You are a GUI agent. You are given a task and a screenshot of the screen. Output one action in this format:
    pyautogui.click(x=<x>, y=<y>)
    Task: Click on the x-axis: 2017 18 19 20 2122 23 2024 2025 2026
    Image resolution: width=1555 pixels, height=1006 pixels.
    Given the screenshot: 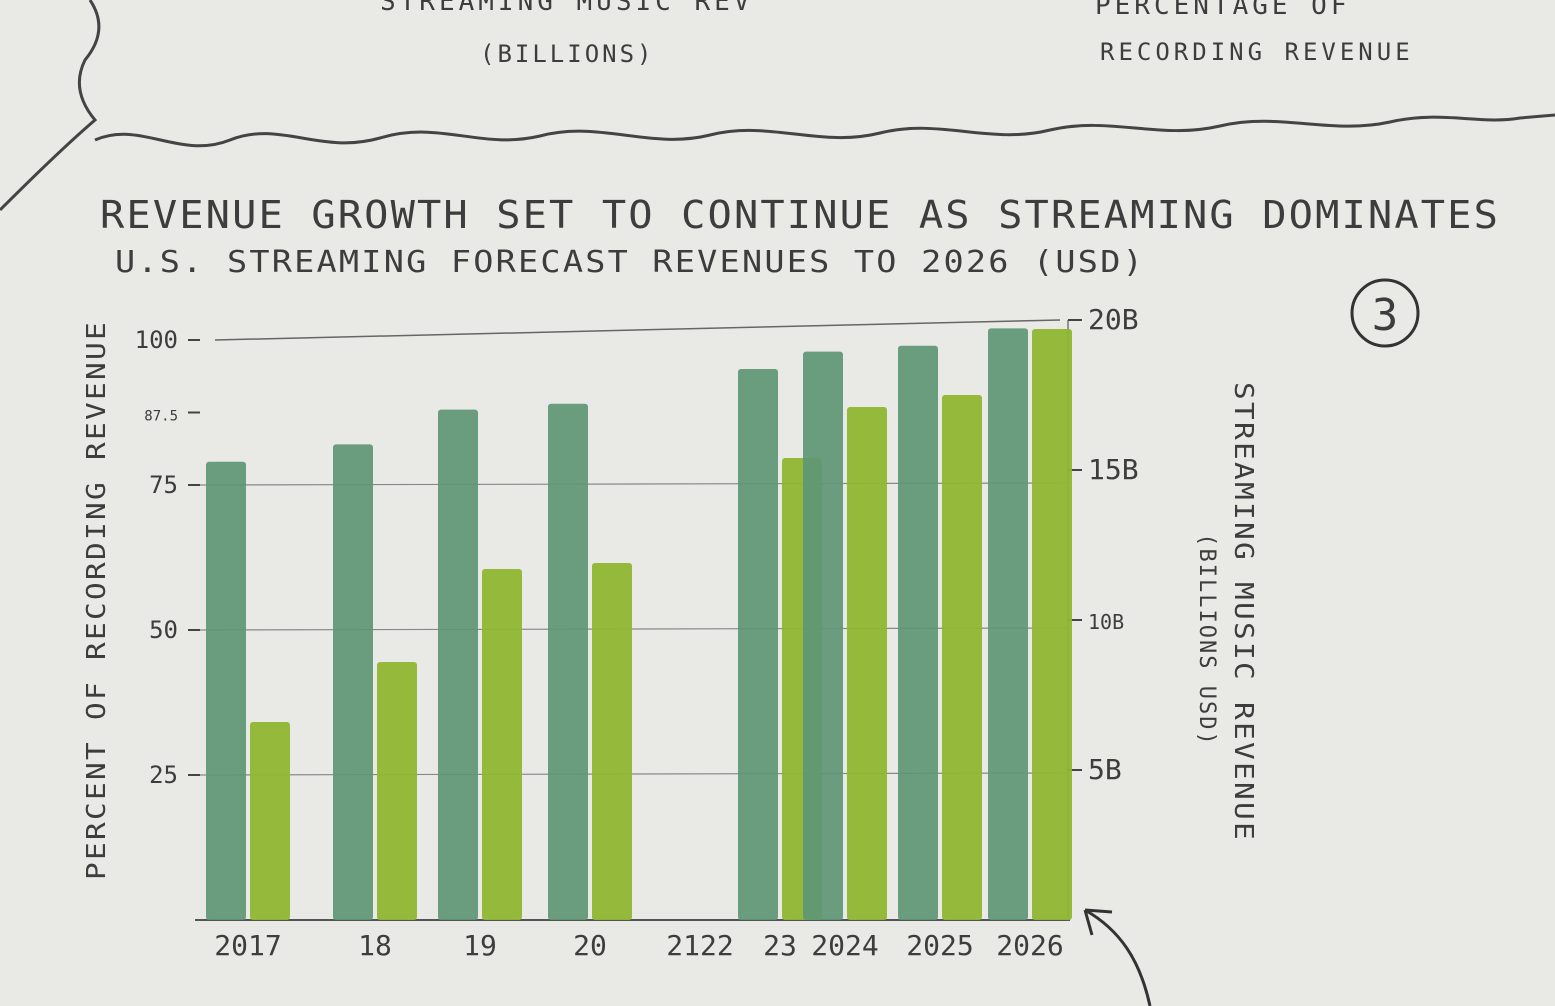 What is the action you would take?
    pyautogui.click(x=638, y=945)
    